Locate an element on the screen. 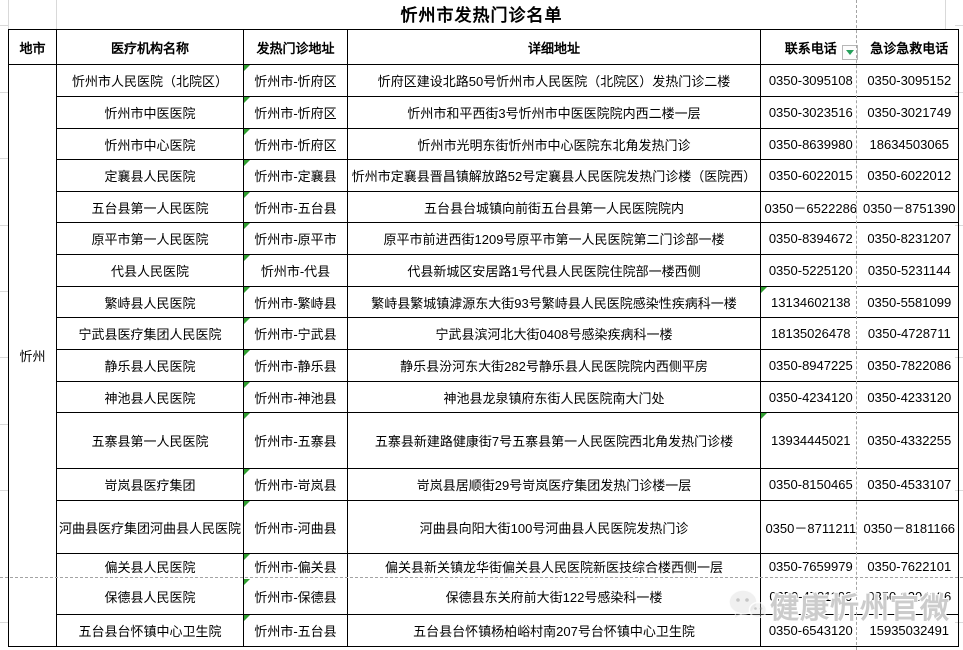 This screenshot has width=963, height=650. institution-cell: 岢岚县医疗集团 is located at coordinates (150, 484).